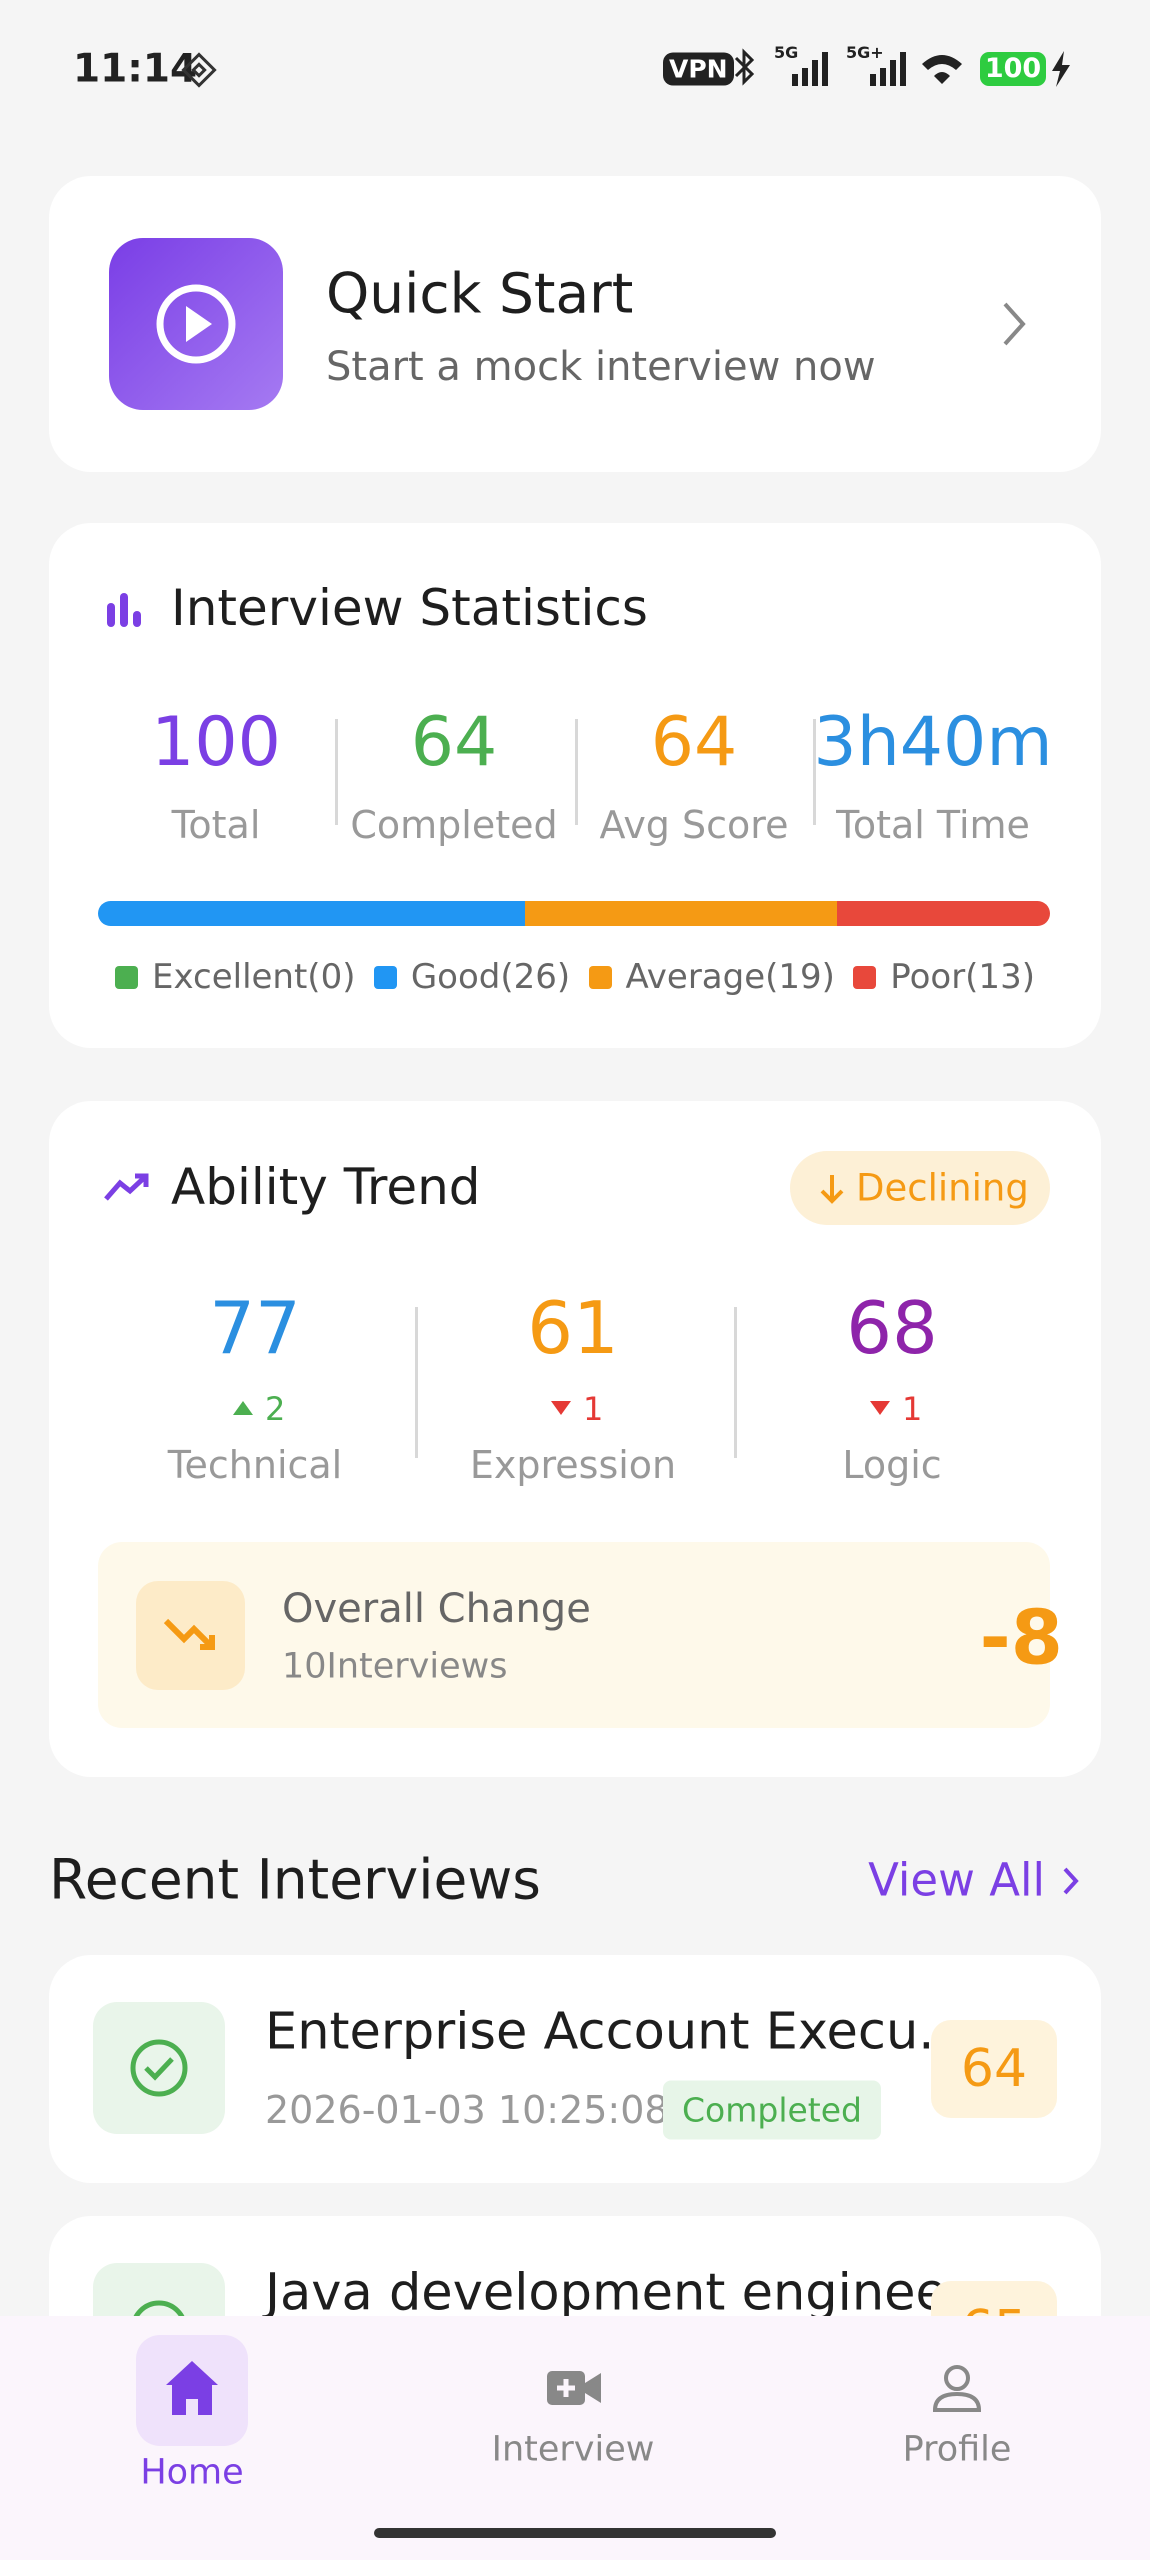 This screenshot has height=2560, width=1150. What do you see at coordinates (216, 825) in the screenshot?
I see `metric-label: Total` at bounding box center [216, 825].